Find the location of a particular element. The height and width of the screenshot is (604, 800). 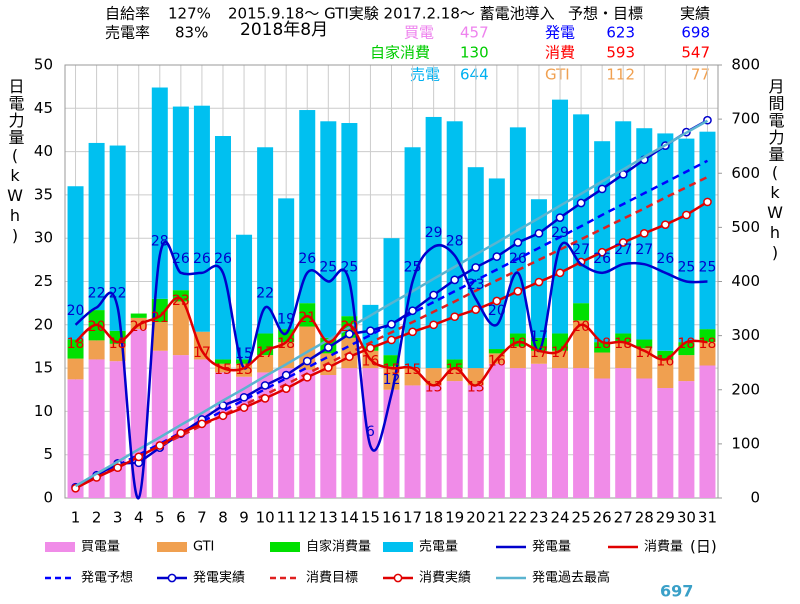

y2-tick-label: 0 is located at coordinates (755, 498).